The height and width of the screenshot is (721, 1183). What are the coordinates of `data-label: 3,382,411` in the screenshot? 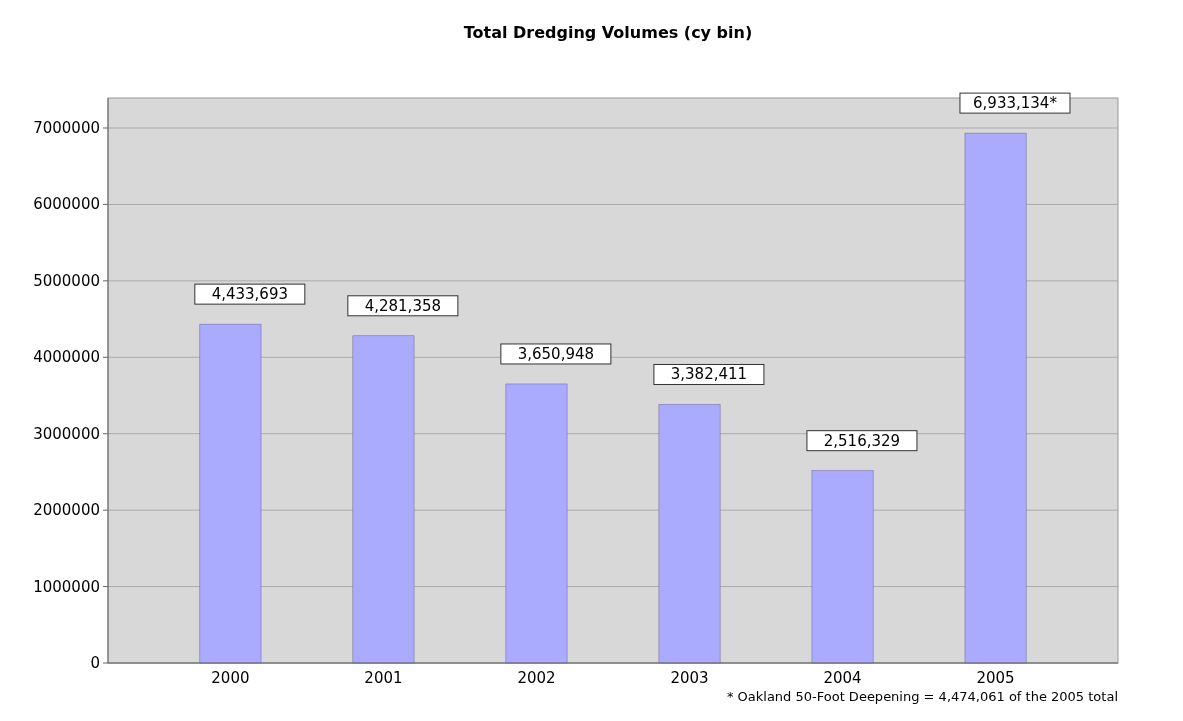 It's located at (709, 374).